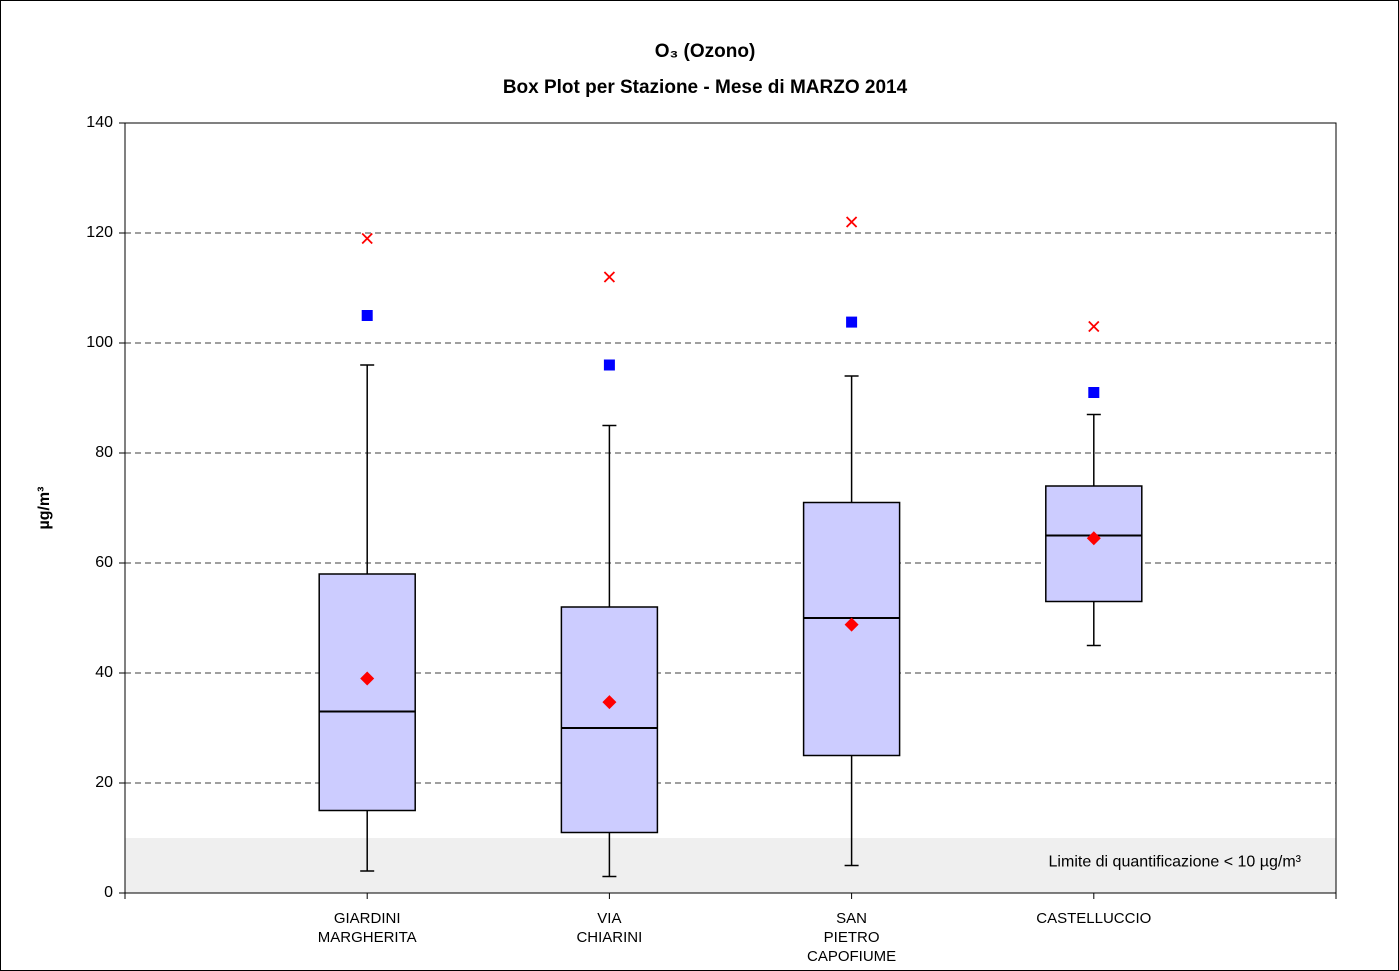 This screenshot has height=971, width=1399. I want to click on x-tick-label: SAN PIETRO CAPOFIUME, so click(851, 937).